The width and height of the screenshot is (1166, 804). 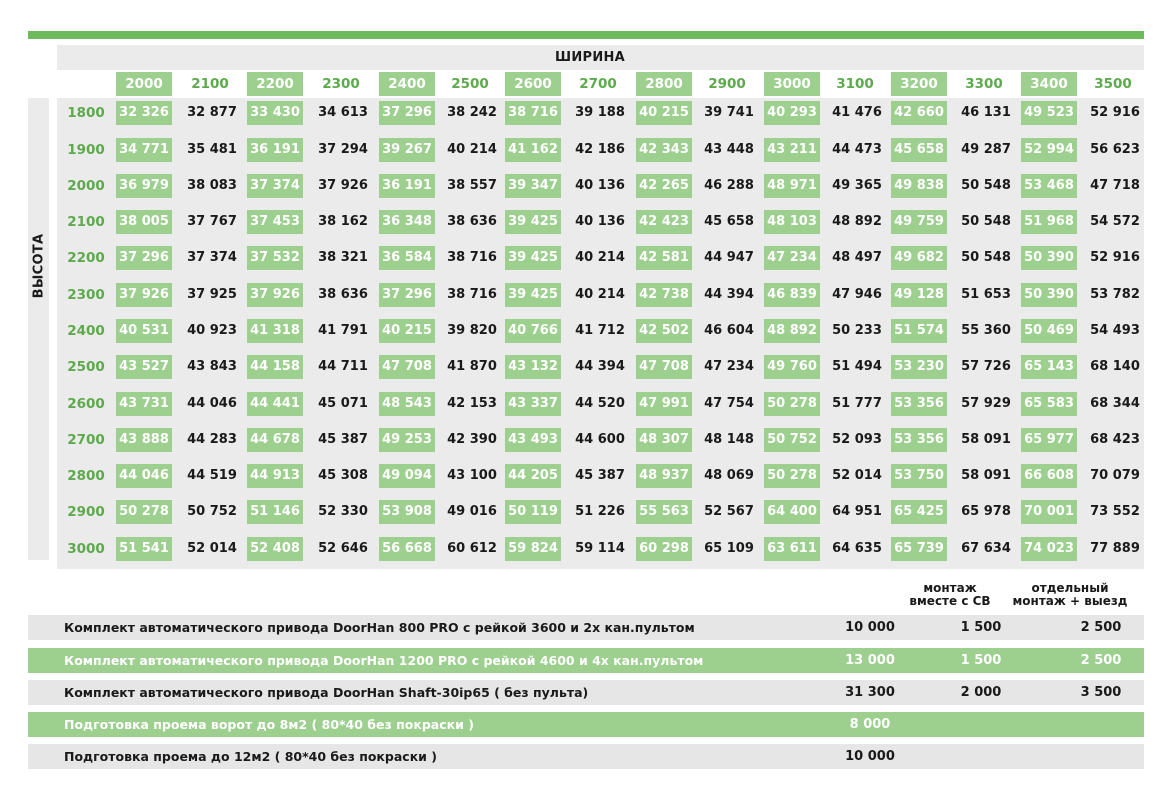 What do you see at coordinates (919, 512) in the screenshot?
I see `price-cell: 65 425` at bounding box center [919, 512].